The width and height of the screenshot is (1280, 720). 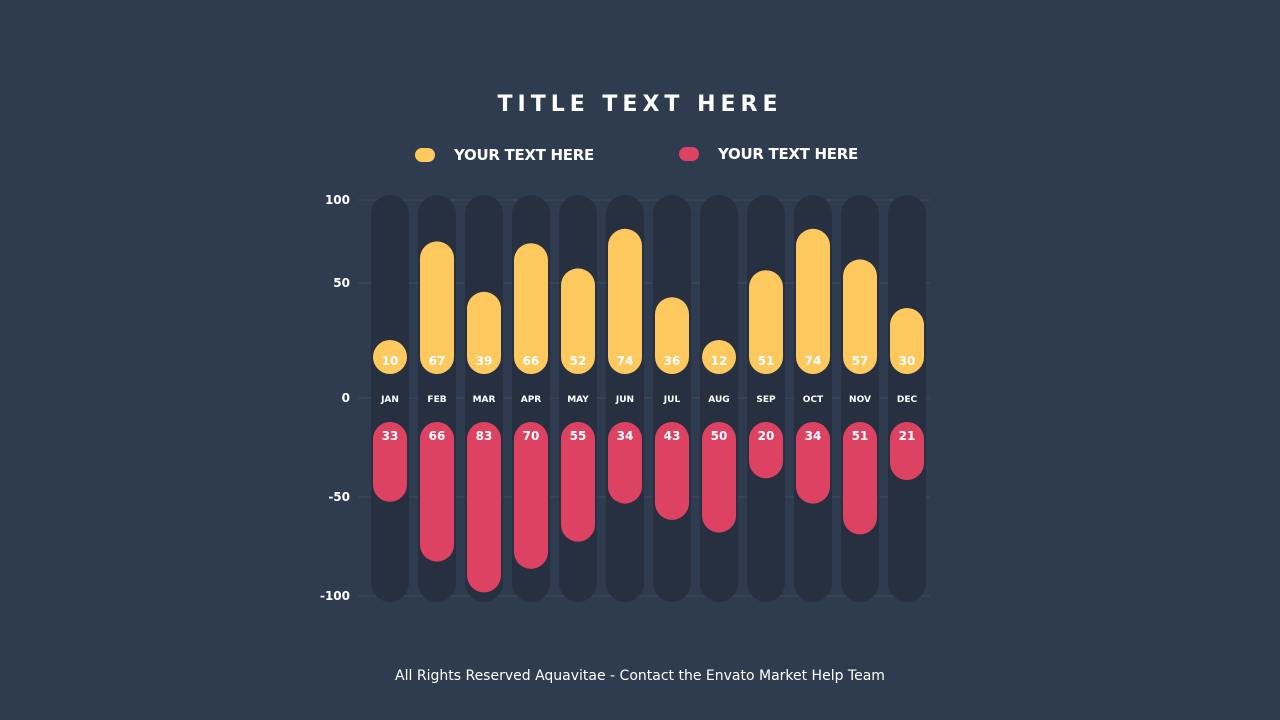 What do you see at coordinates (437, 436) in the screenshot?
I see `data-label-series-2: 66` at bounding box center [437, 436].